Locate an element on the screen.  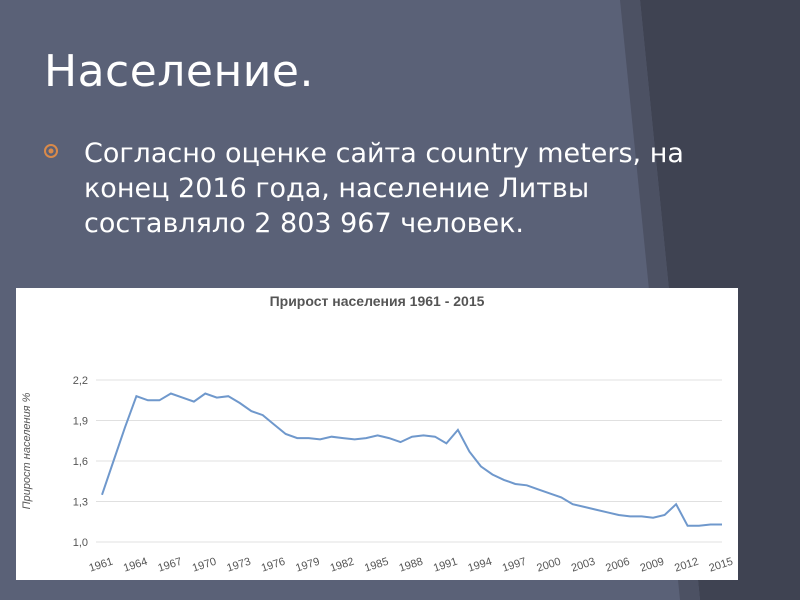
x-tick-label: 1961 is located at coordinates (101, 565).